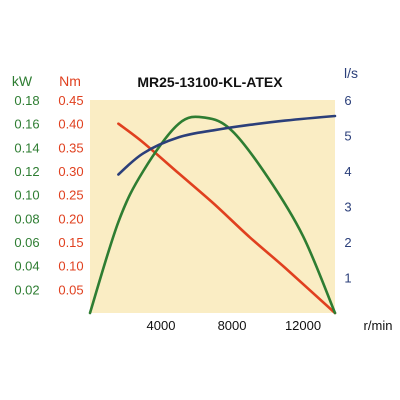  Describe the element at coordinates (347, 278) in the screenshot. I see `current-tick-label: 1` at that location.